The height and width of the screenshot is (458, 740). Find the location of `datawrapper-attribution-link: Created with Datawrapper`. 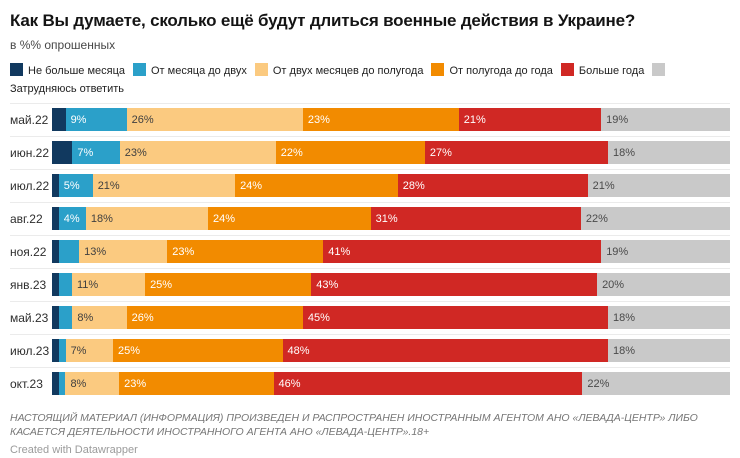

datawrapper-attribution-link: Created with Datawrapper is located at coordinates (74, 450).